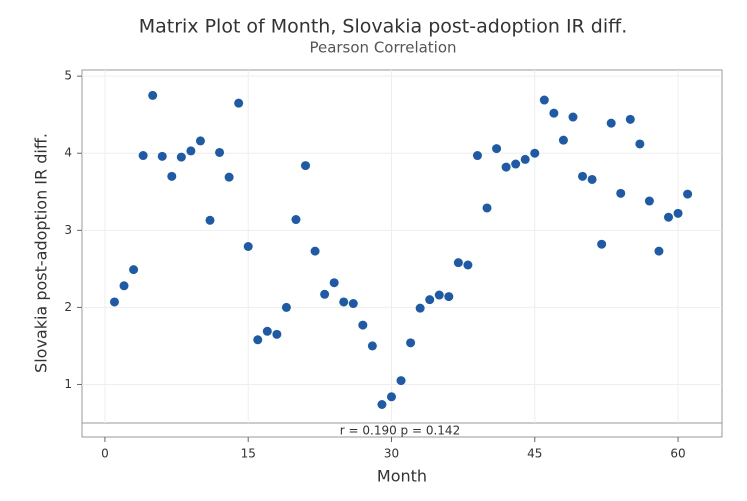 This screenshot has width=747, height=501. What do you see at coordinates (68, 153) in the screenshot?
I see `y-tick-label: 4` at bounding box center [68, 153].